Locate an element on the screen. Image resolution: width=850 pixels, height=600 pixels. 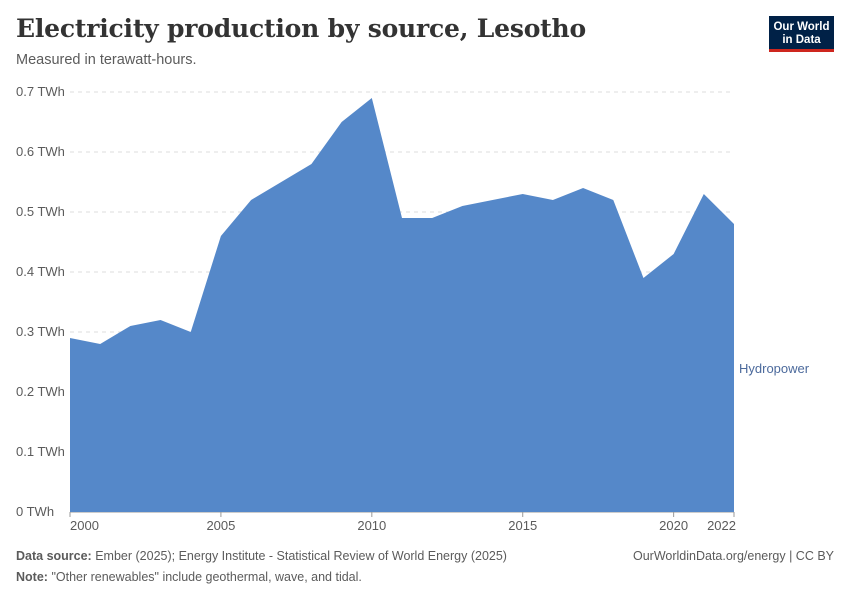
x-tick-label: 2022 is located at coordinates (721, 525).